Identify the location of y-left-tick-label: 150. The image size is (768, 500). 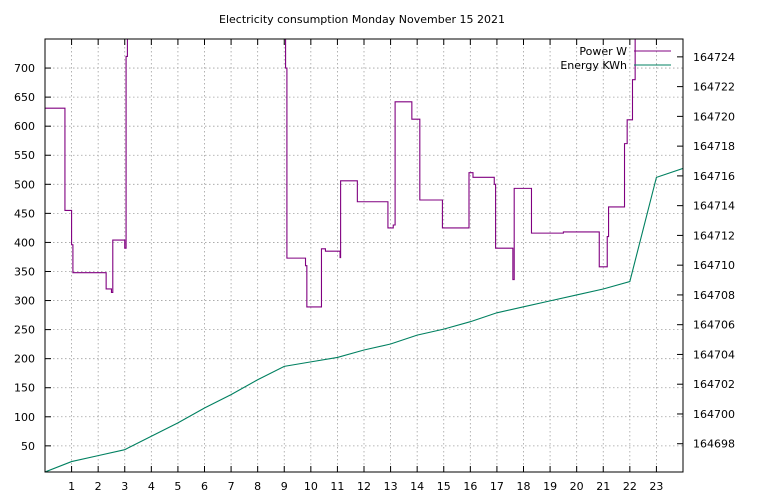
(24, 388).